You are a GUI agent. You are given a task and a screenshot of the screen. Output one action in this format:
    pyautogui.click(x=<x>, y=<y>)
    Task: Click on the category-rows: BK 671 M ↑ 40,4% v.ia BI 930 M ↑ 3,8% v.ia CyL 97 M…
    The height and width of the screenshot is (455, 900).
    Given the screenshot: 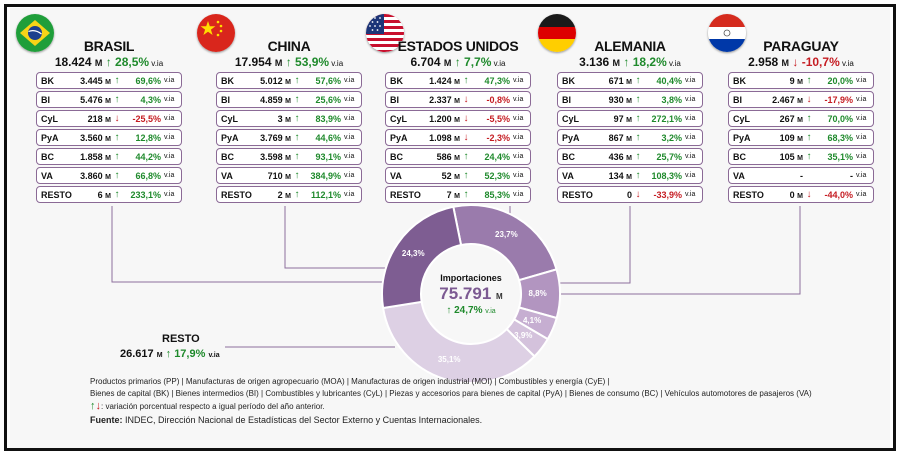 What is the action you would take?
    pyautogui.click(x=630, y=137)
    